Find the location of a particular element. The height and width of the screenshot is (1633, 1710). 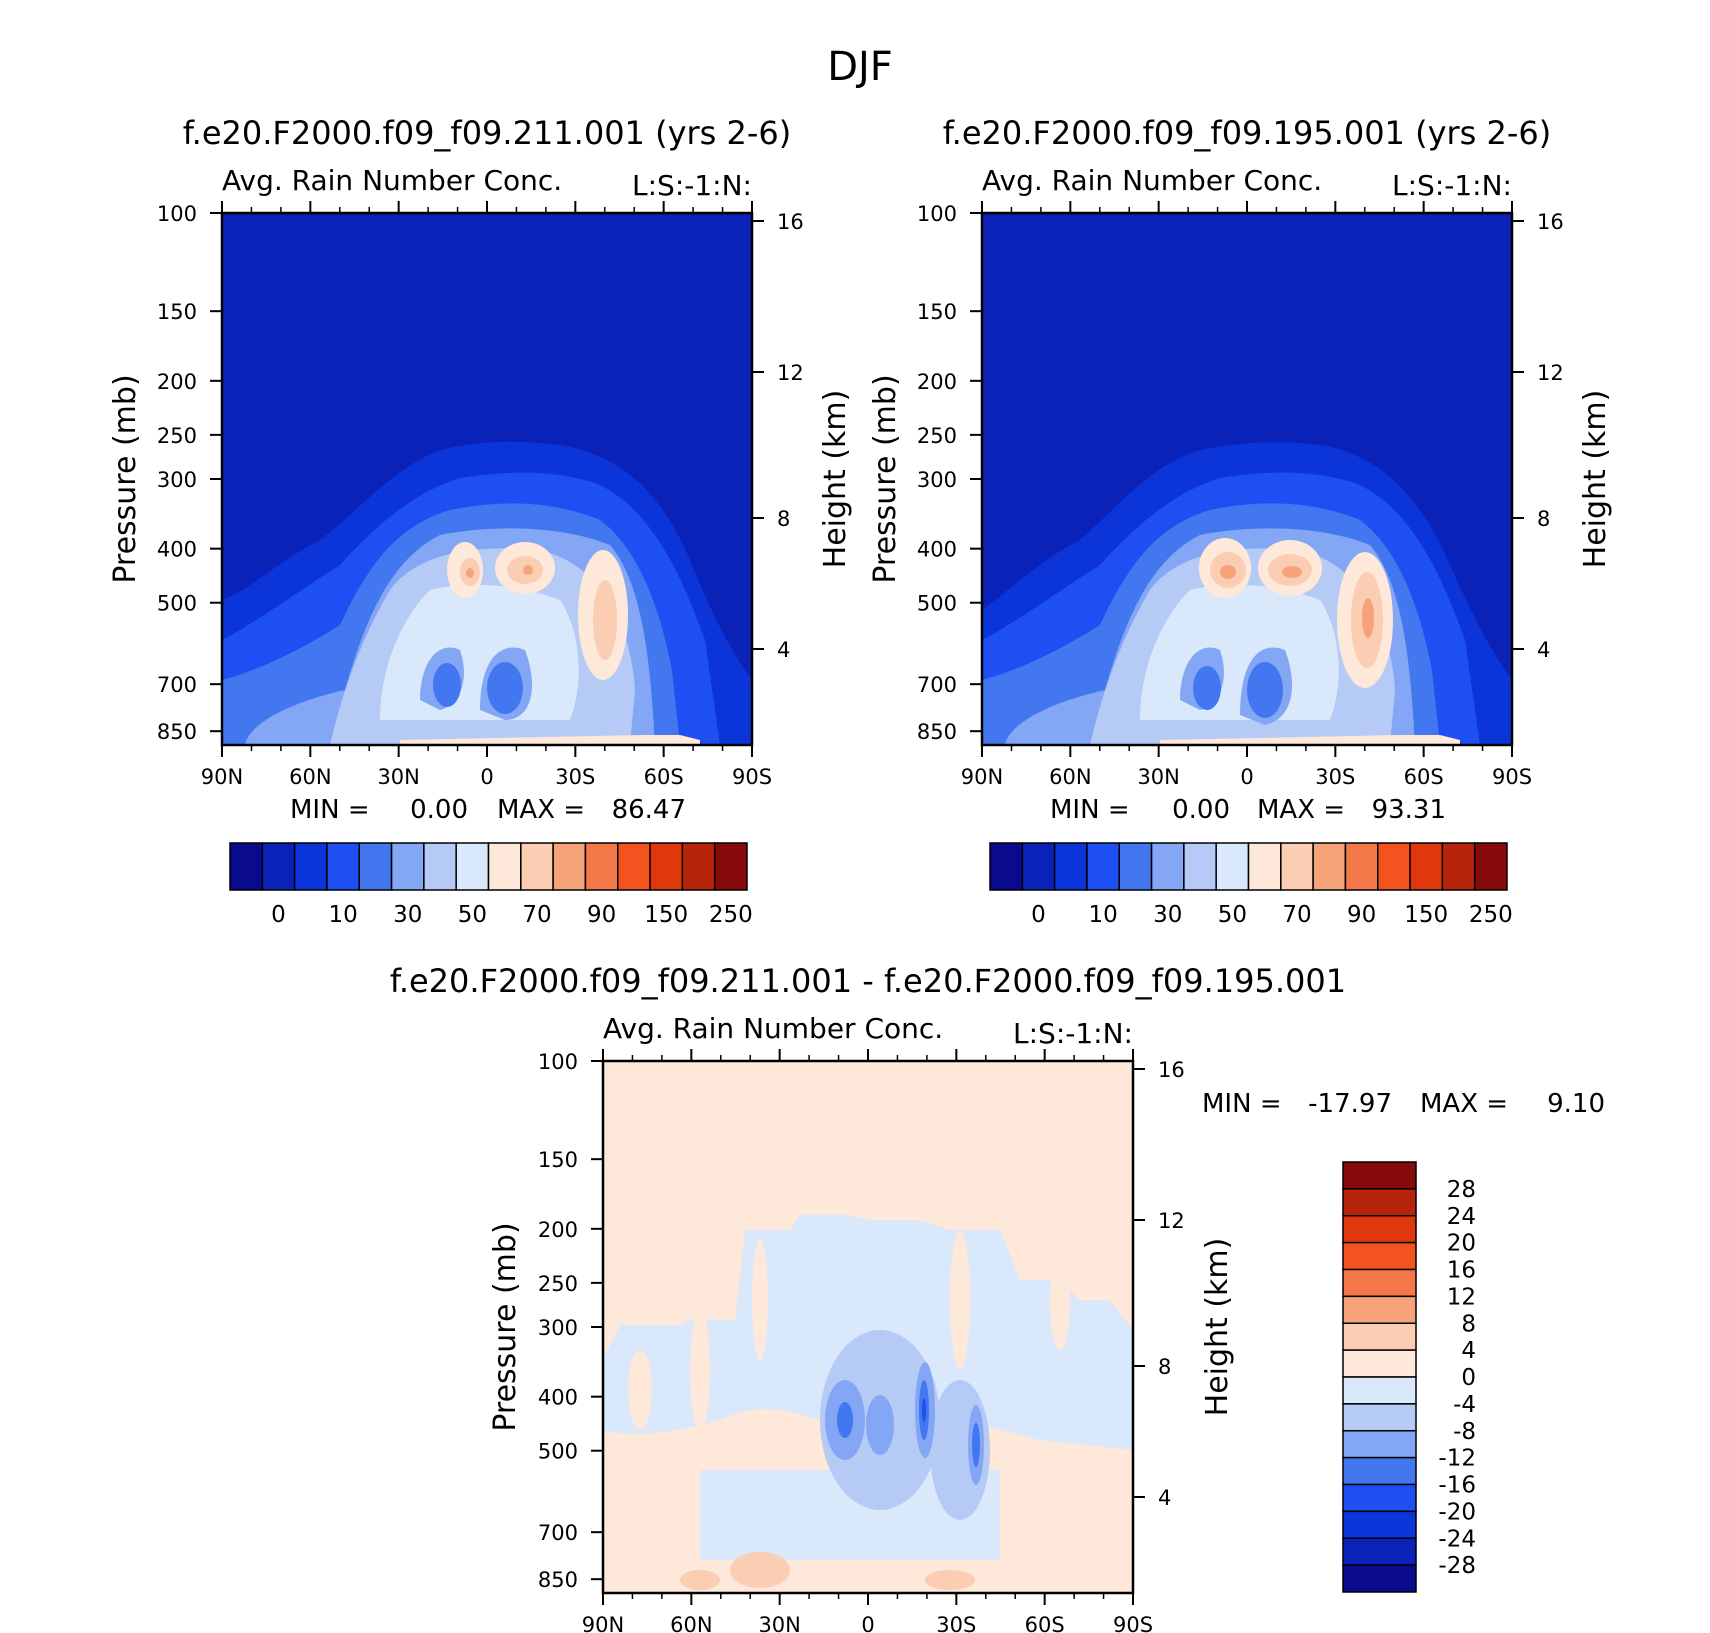

panel-3-ylabel-right: Height (km) is located at coordinates (1217, 1327).